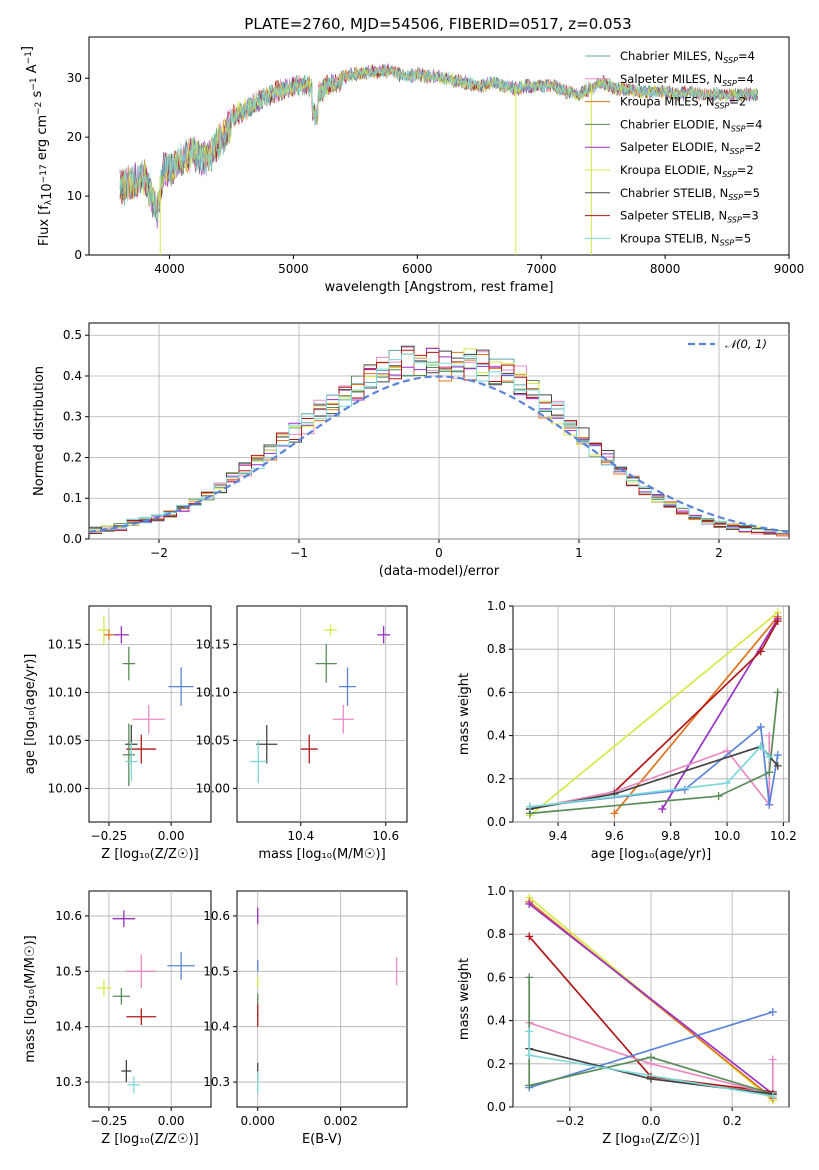  I want to click on x-axis-label: Z [log₁₀(Z/Z☉)], so click(149, 854).